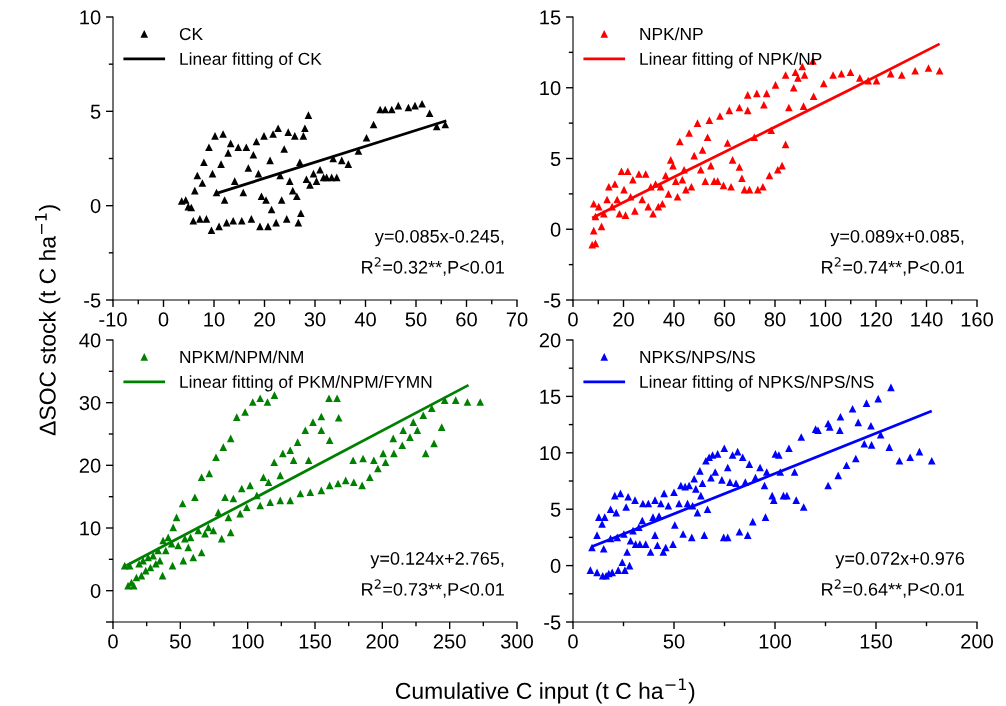 The width and height of the screenshot is (1006, 706). Describe the element at coordinates (433, 266) in the screenshot. I see `annotation: R$^{2}$=0.32**,P<0.01` at that location.